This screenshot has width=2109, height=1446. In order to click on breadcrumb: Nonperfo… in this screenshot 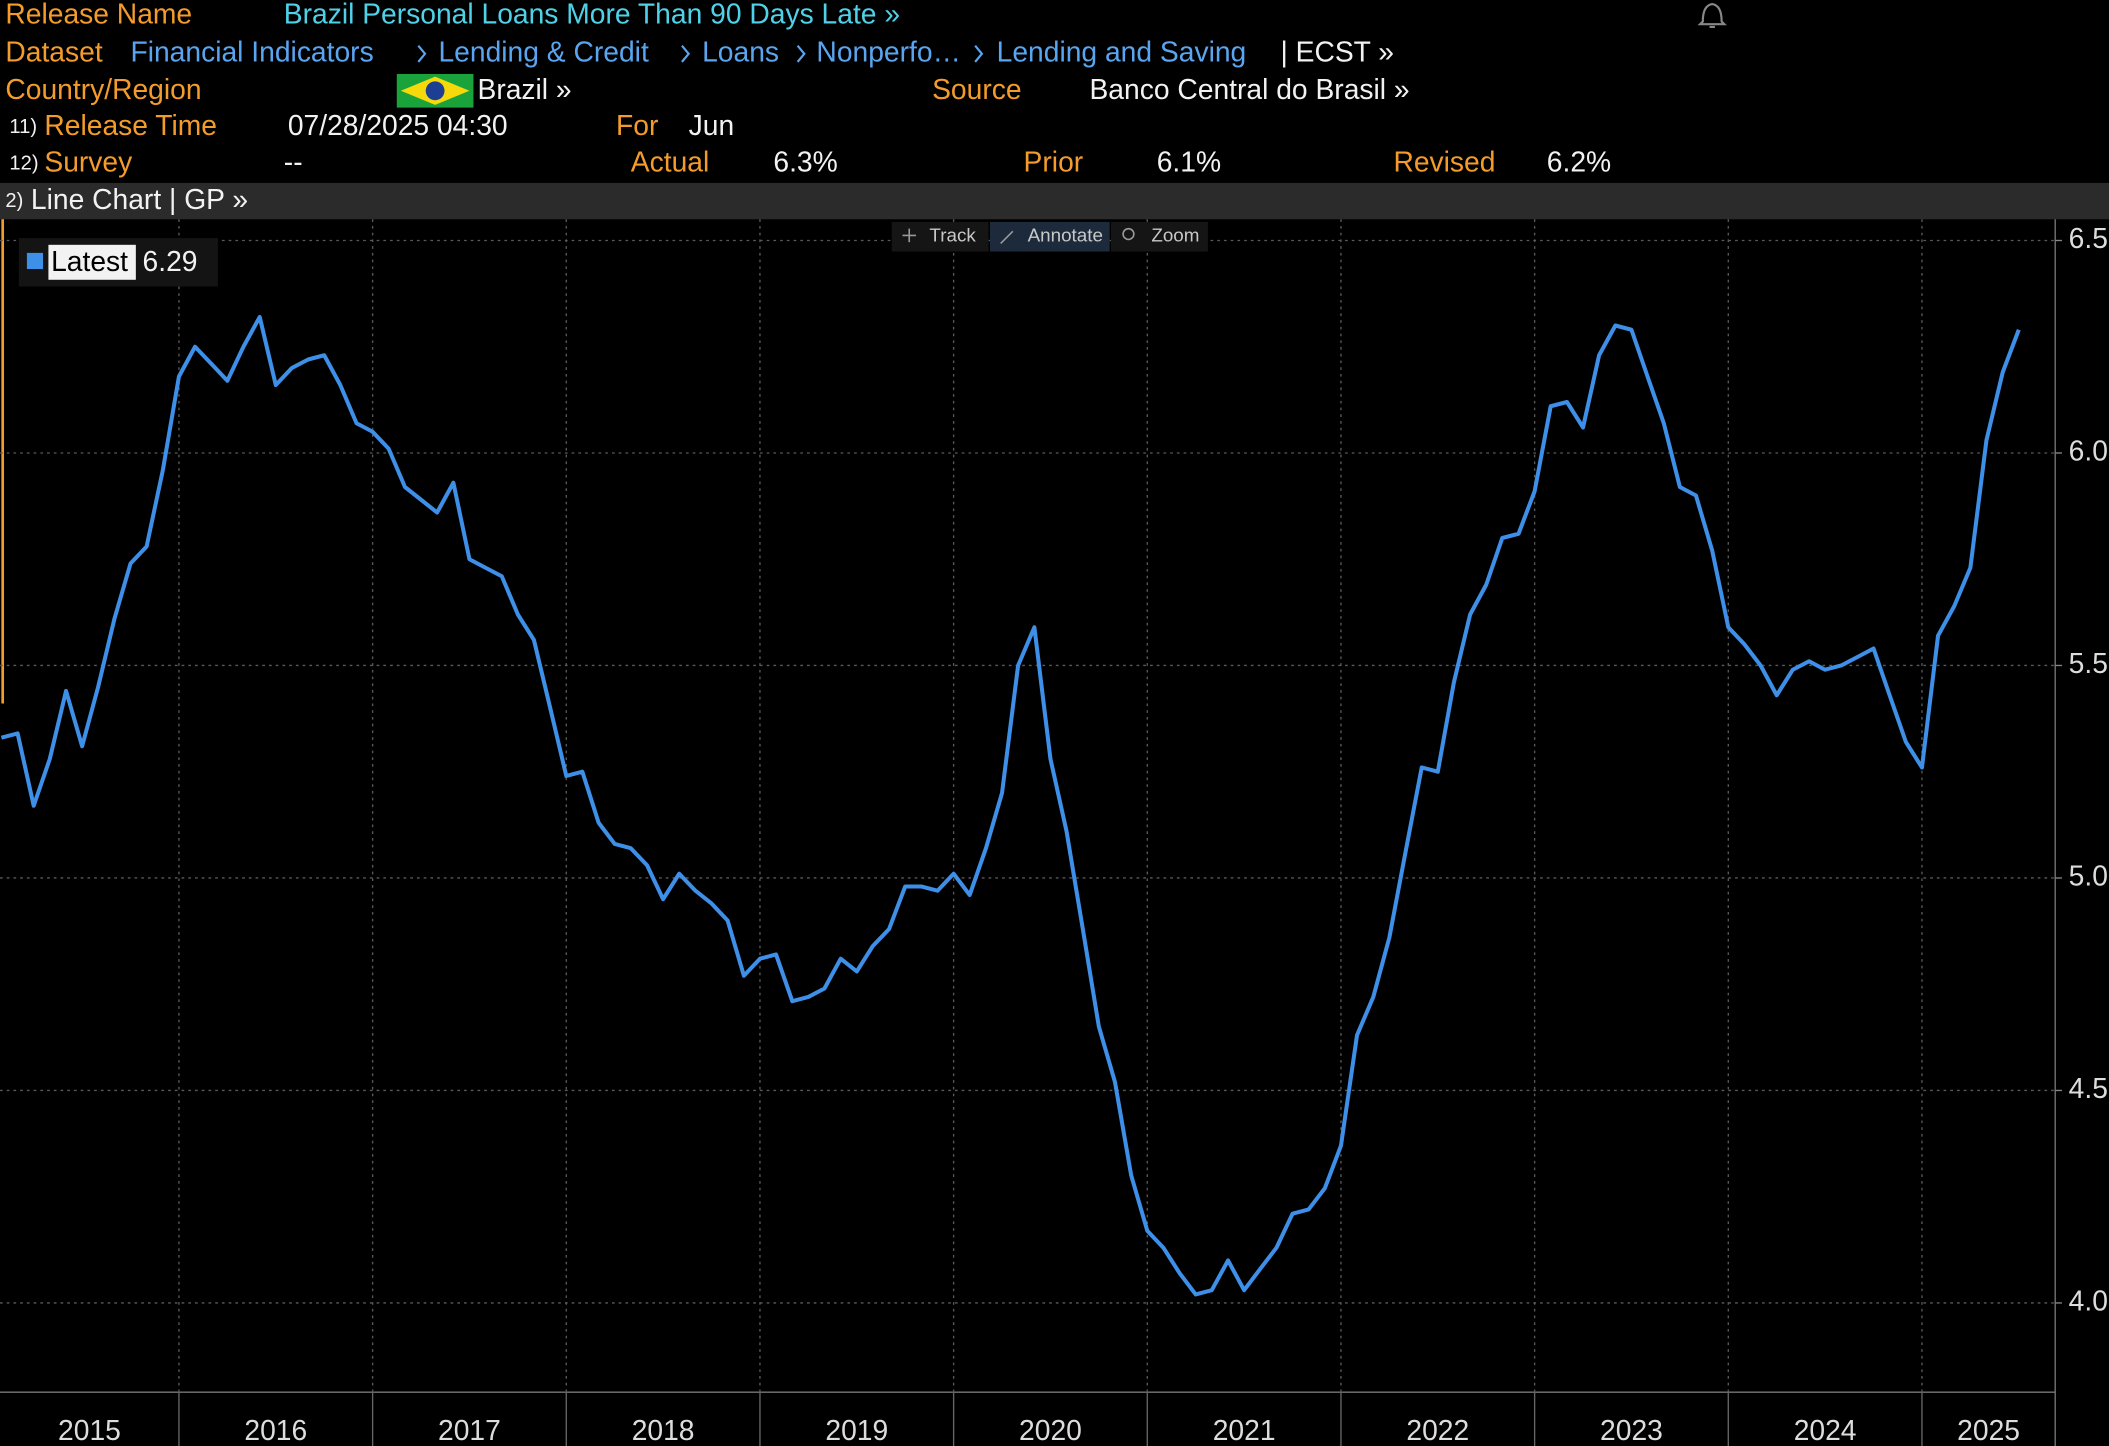, I will do `click(888, 51)`.